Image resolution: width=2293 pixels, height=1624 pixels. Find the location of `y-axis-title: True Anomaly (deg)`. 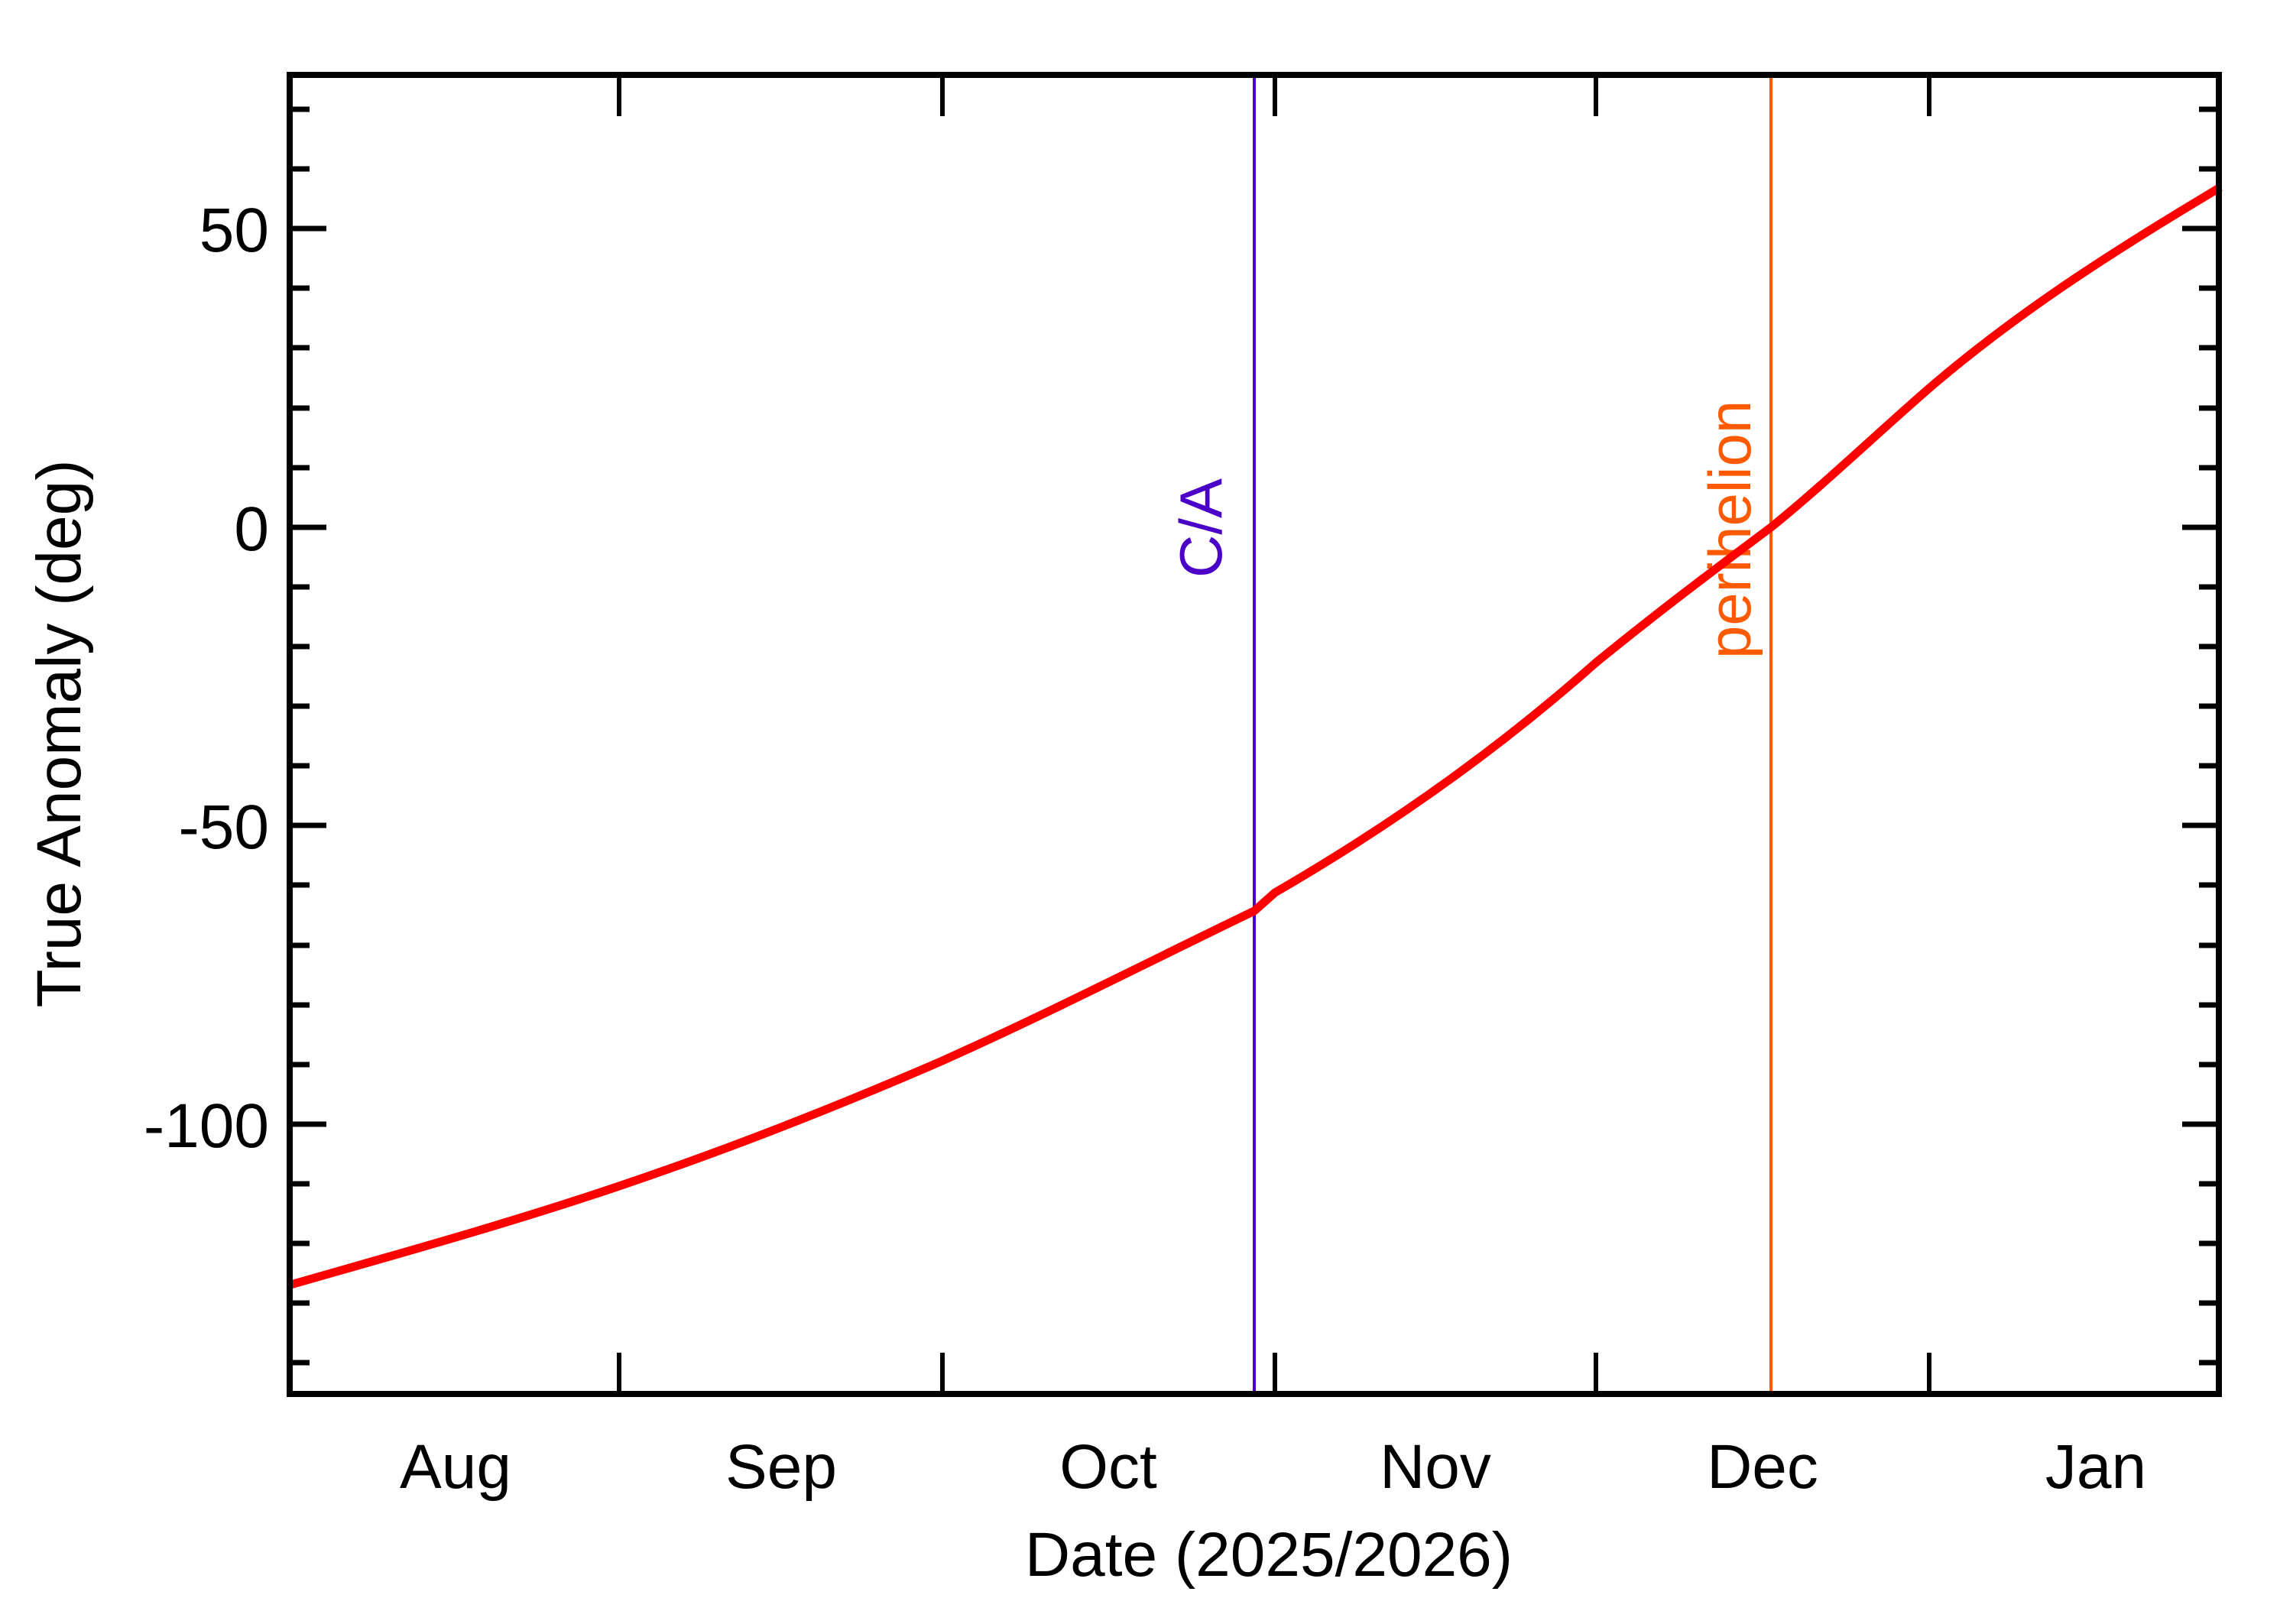

y-axis-title: True Anomaly (deg) is located at coordinates (59, 733).